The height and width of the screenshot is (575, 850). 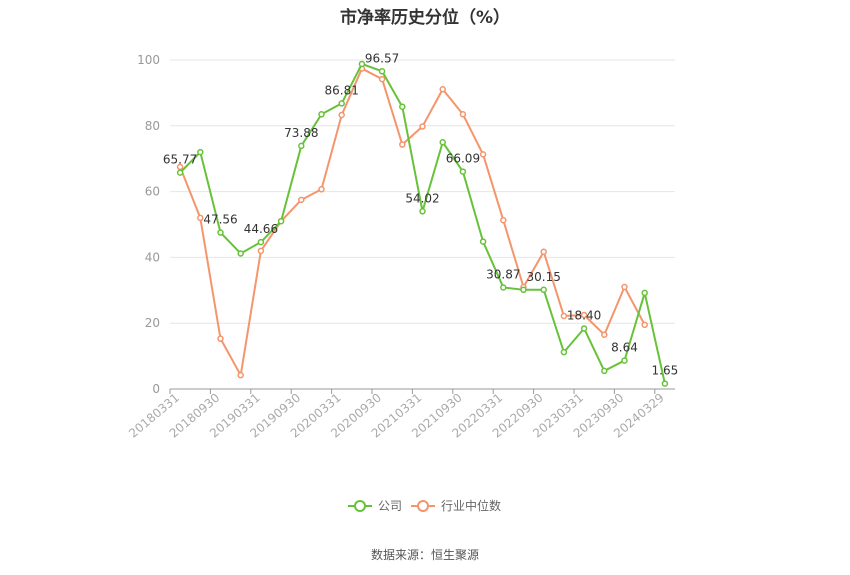 What do you see at coordinates (152, 192) in the screenshot?
I see `y-tick-label: 60` at bounding box center [152, 192].